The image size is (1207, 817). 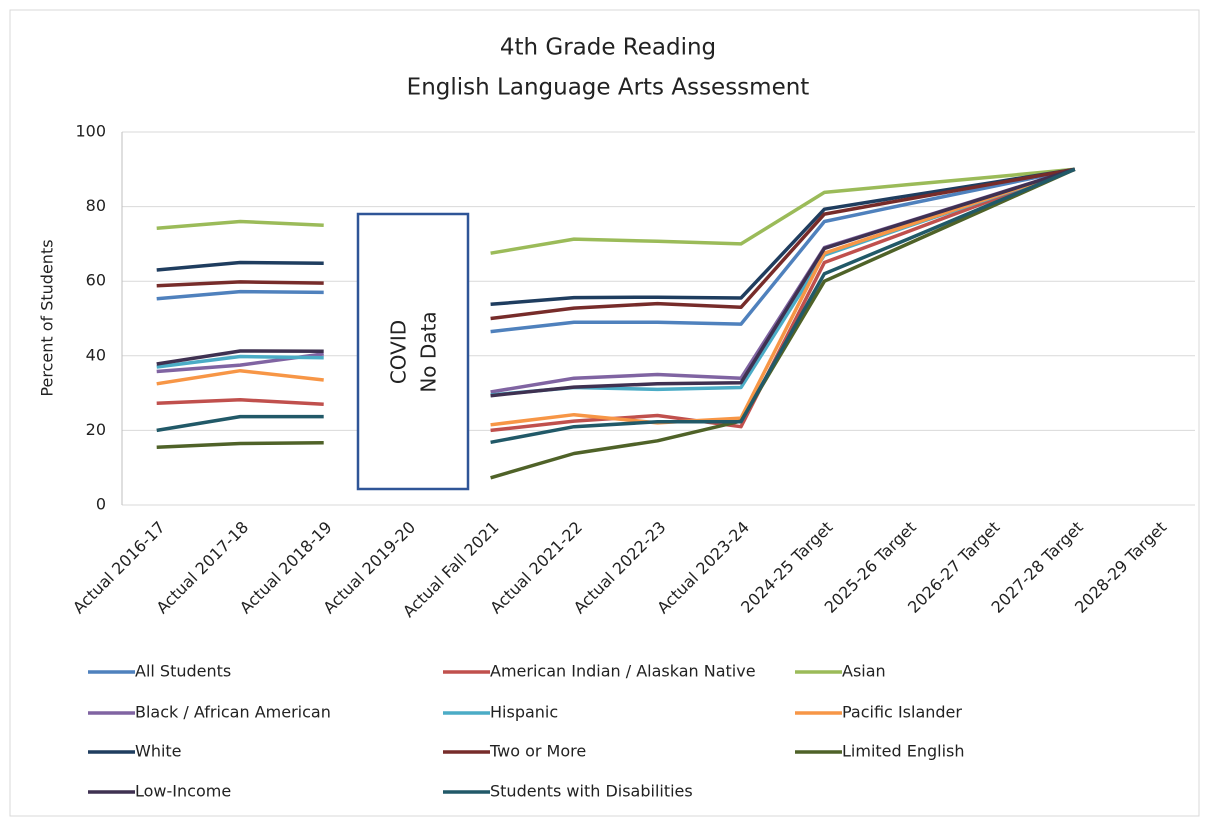 What do you see at coordinates (537, 751) in the screenshot?
I see `legend-label: Two or More` at bounding box center [537, 751].